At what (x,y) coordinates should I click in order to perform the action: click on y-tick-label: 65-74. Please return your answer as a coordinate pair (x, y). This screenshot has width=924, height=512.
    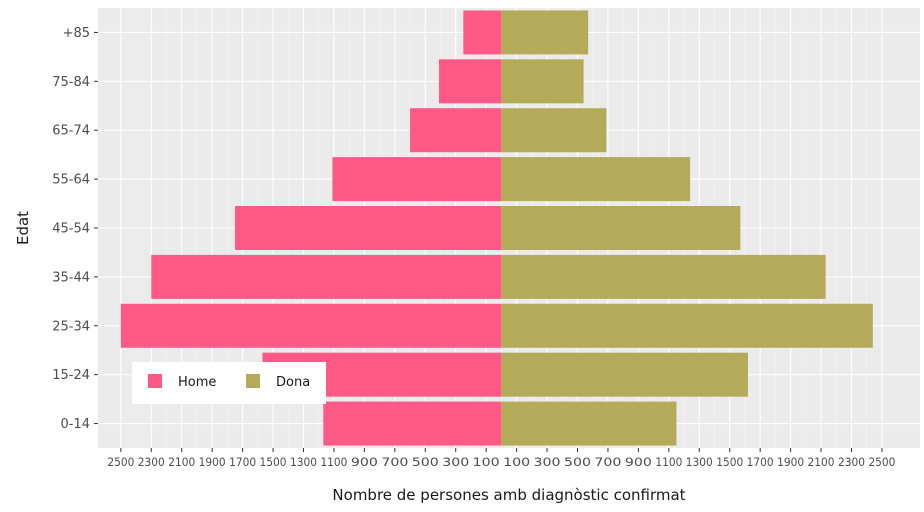
    Looking at the image, I should click on (71, 131).